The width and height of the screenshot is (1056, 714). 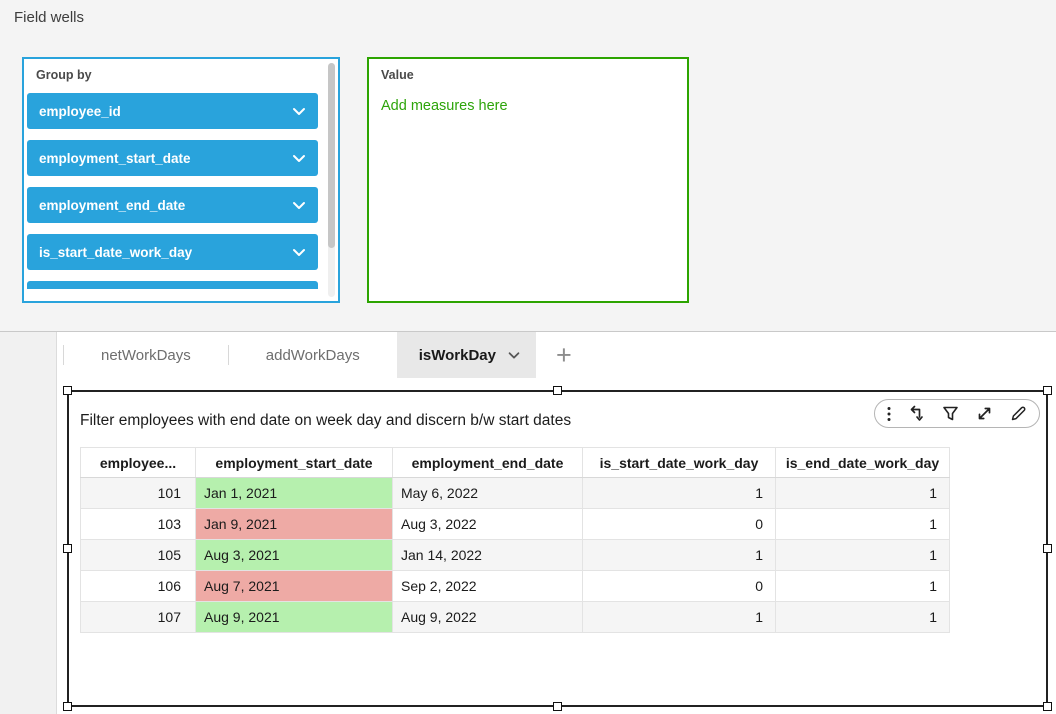 I want to click on cell-start-date-highlighted: Aug 9, 2021, so click(x=294, y=617).